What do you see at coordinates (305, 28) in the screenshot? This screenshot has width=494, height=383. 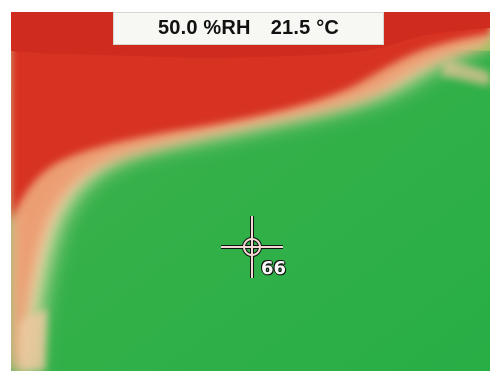 I see `temperature-readout: 21.5 °C` at bounding box center [305, 28].